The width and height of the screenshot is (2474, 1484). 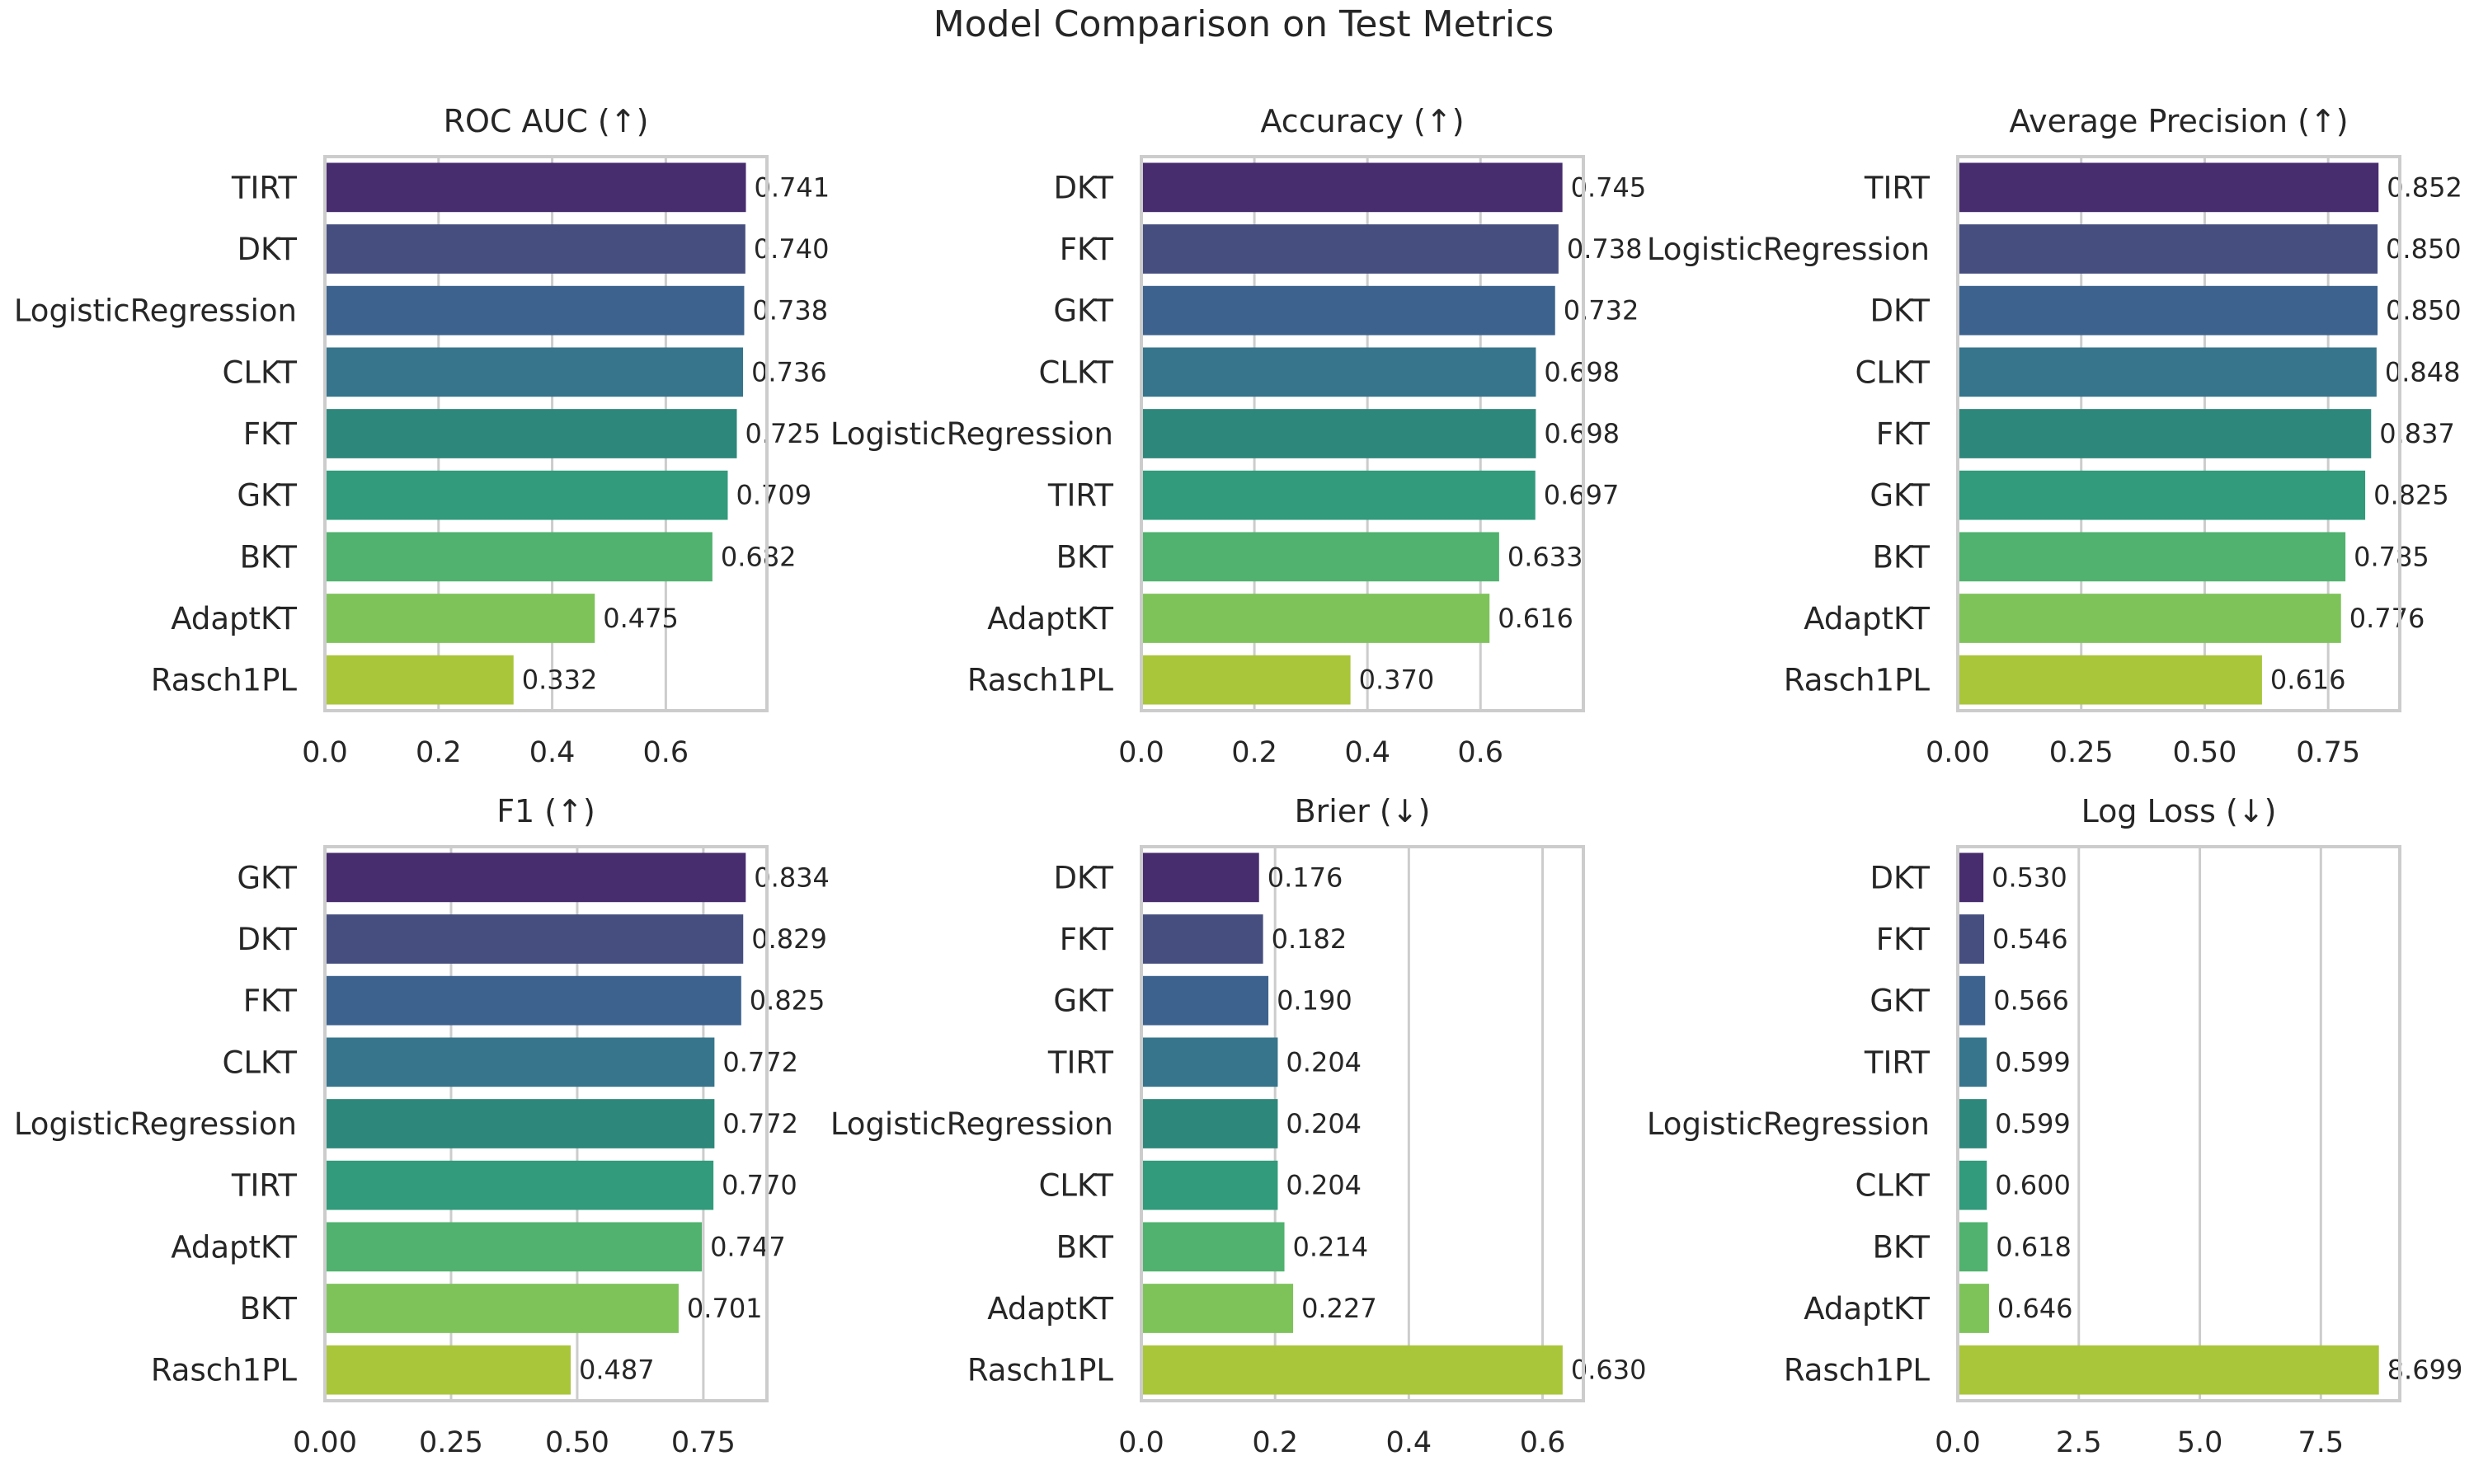 I want to click on value-label: 0.204, so click(x=1324, y=1062).